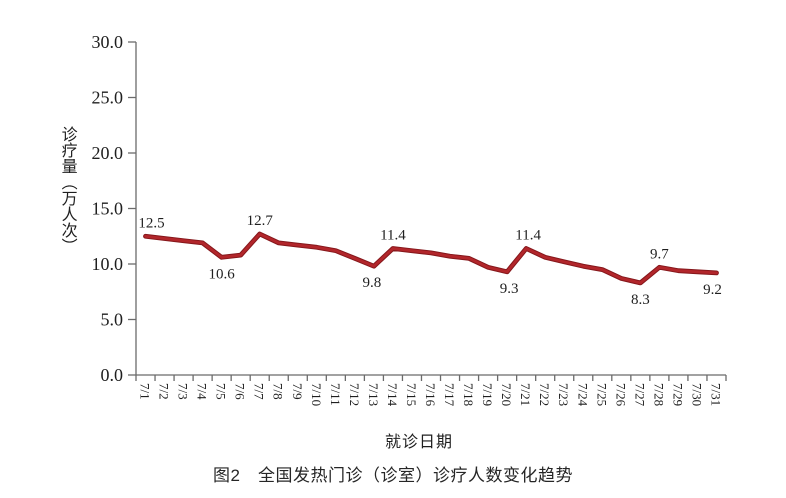 Image resolution: width=786 pixels, height=498 pixels. I want to click on y-axis-title: 诊疗量（万人次）, so click(67, 190).